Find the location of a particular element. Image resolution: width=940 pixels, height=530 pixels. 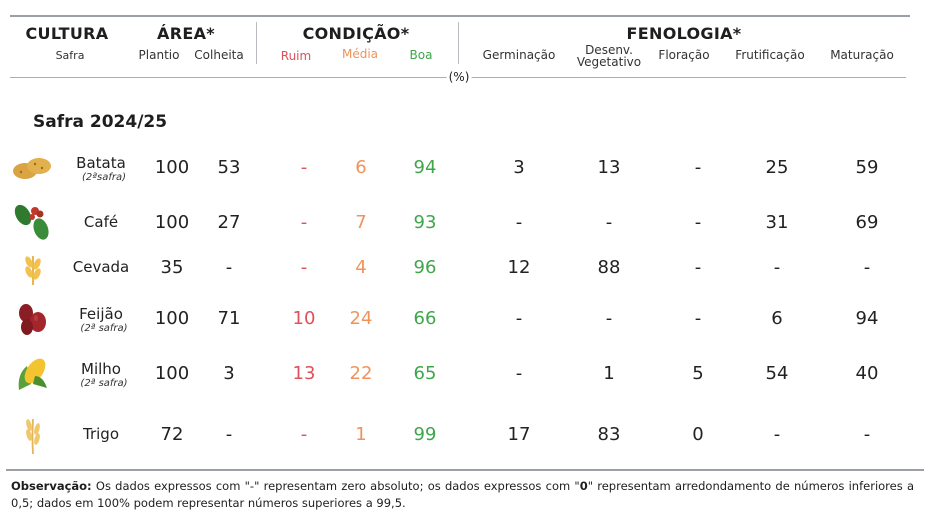

header-cultura: CULTURA is located at coordinates (67, 33).